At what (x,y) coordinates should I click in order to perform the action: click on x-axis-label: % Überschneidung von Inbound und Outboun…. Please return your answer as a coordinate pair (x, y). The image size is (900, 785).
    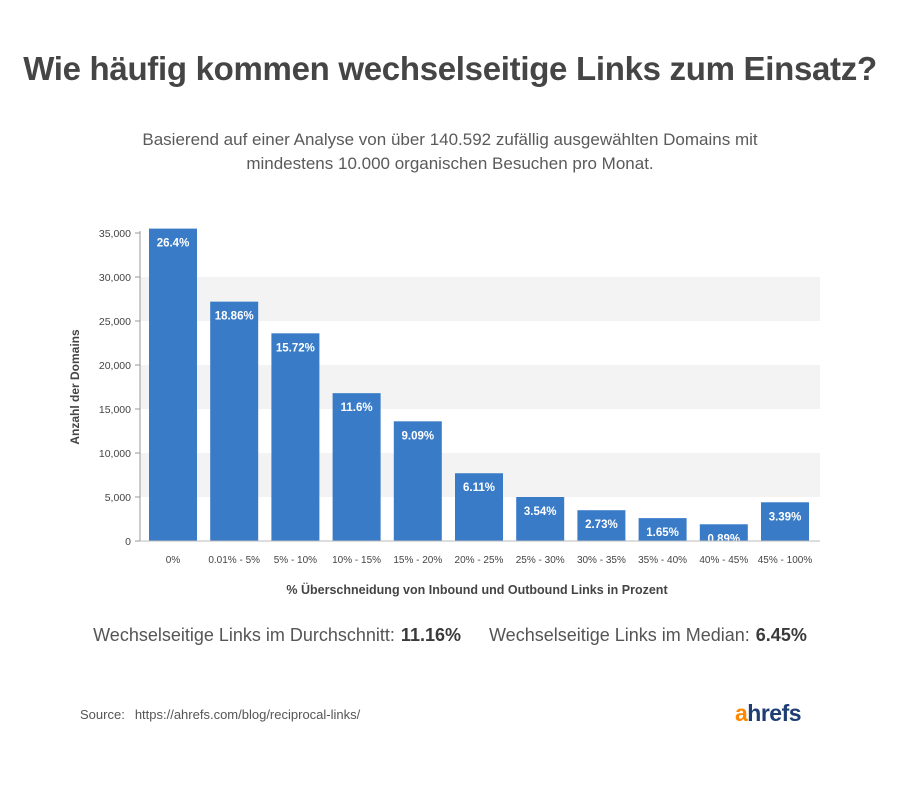
    Looking at the image, I should click on (477, 589).